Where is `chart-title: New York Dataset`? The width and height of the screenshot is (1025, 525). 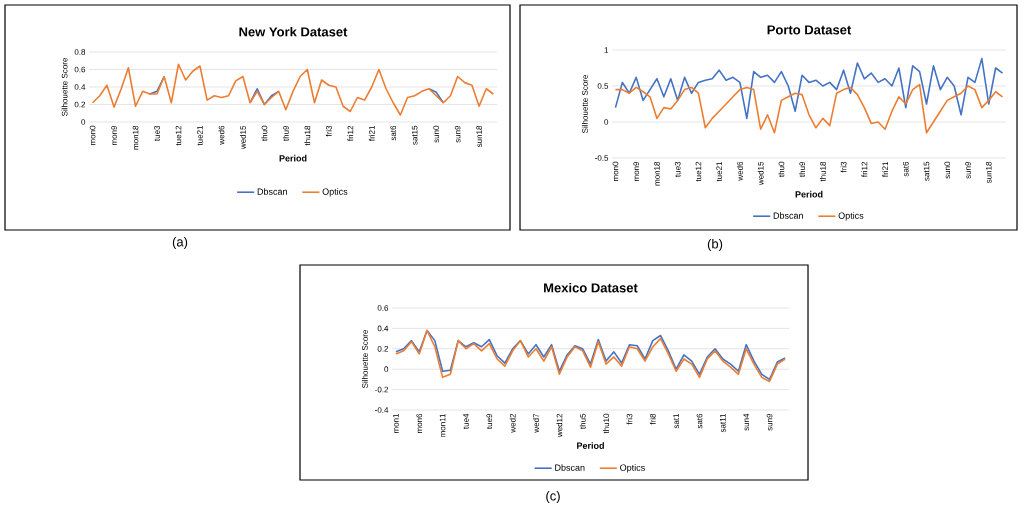
chart-title: New York Dataset is located at coordinates (293, 31).